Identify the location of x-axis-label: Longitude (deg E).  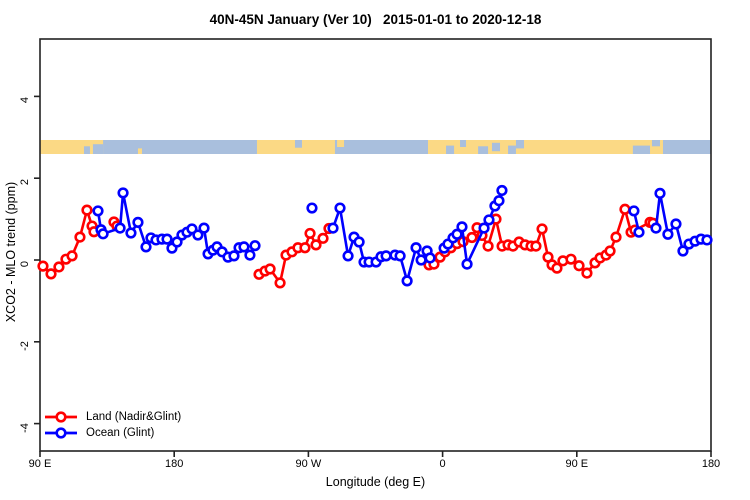
(375, 482).